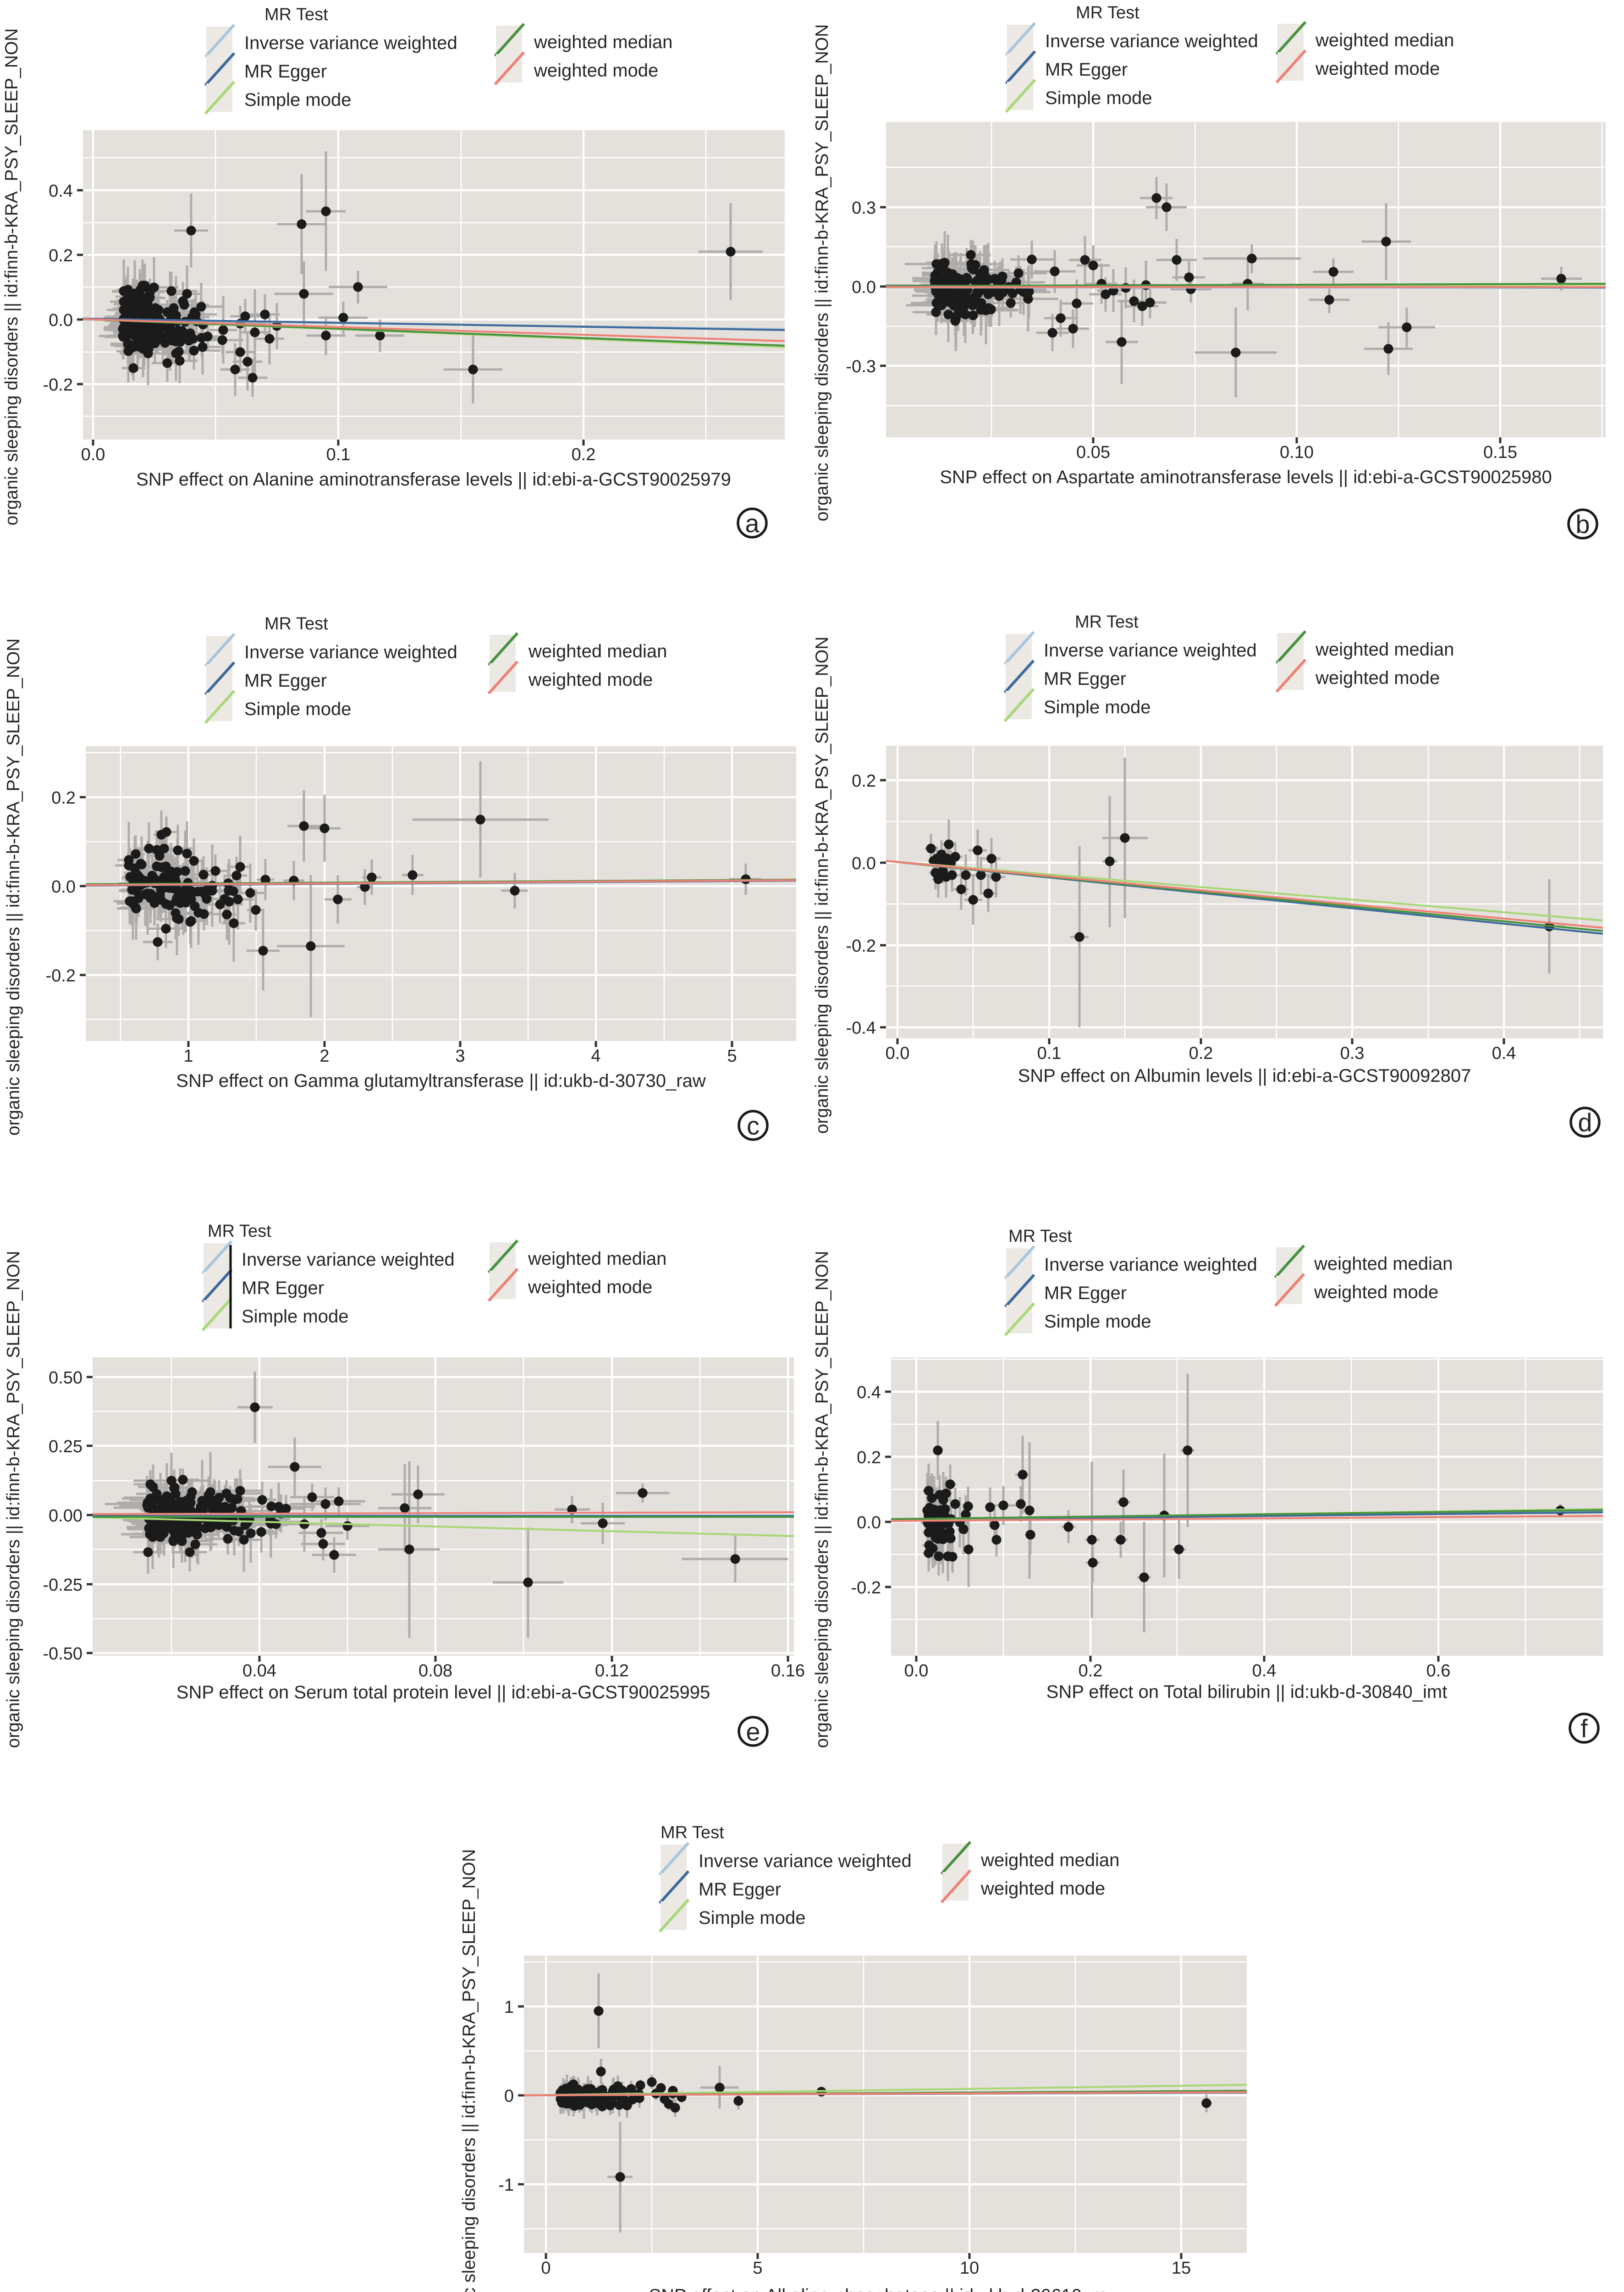 This screenshot has width=1624, height=2292. What do you see at coordinates (66, 1516) in the screenshot?
I see `svg-text: 0.00` at bounding box center [66, 1516].